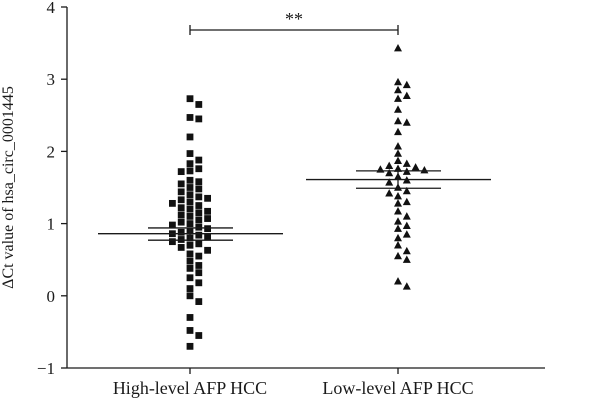 The height and width of the screenshot is (404, 600). I want to click on x-axis: High-level AFP HCC Low-level AFP HCC, so click(306, 382).